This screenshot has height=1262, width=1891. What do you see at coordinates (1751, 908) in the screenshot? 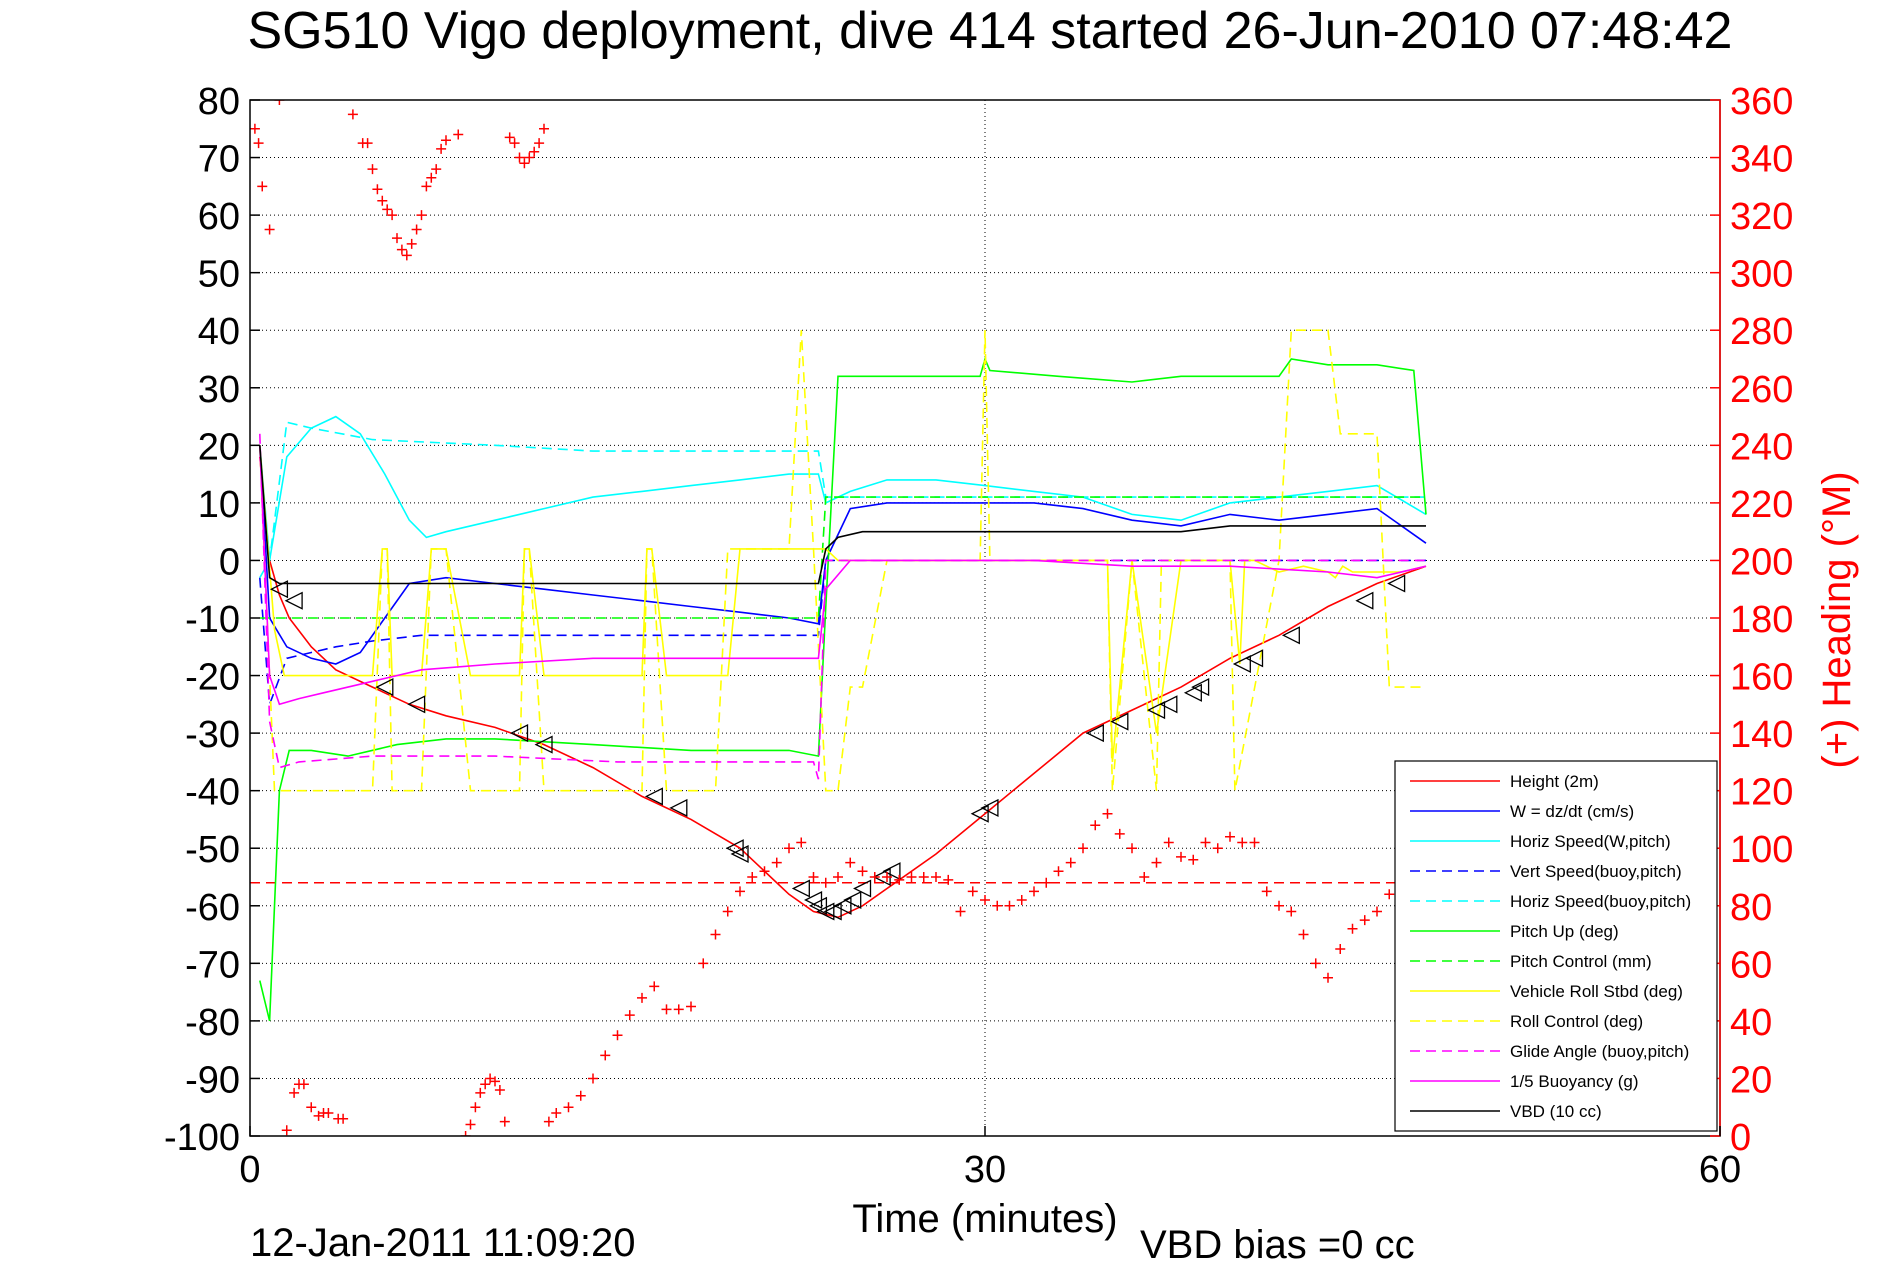
I see `right-tick-label-14: 80` at bounding box center [1751, 908].